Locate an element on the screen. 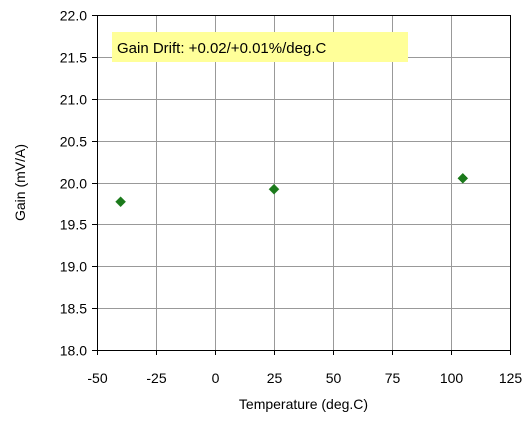 The image size is (529, 422). x-tick-labels: -50 -25 0 25 50 75 100 125 is located at coordinates (304, 368).